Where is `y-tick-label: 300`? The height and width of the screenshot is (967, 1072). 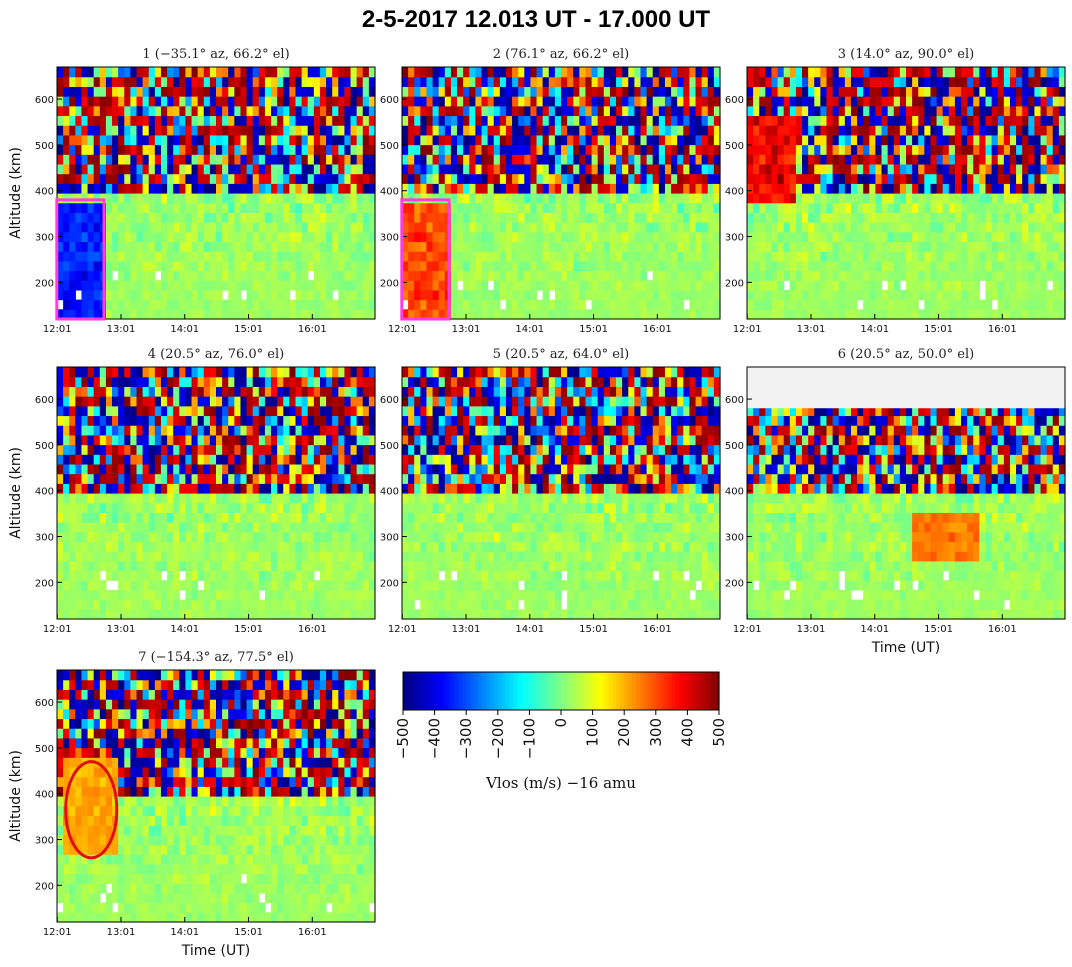 y-tick-label: 300 is located at coordinates (44, 238).